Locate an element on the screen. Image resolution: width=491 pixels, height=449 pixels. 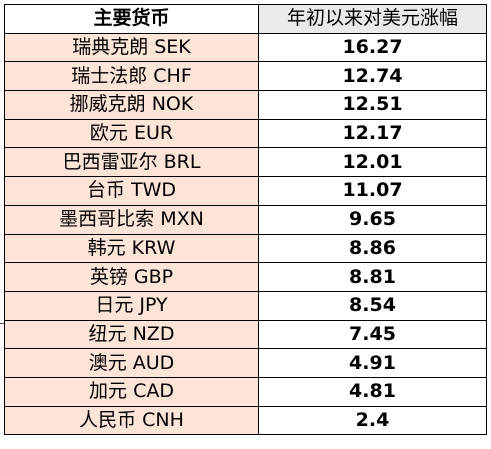
gain-value-cell: 2.4 is located at coordinates (372, 420).